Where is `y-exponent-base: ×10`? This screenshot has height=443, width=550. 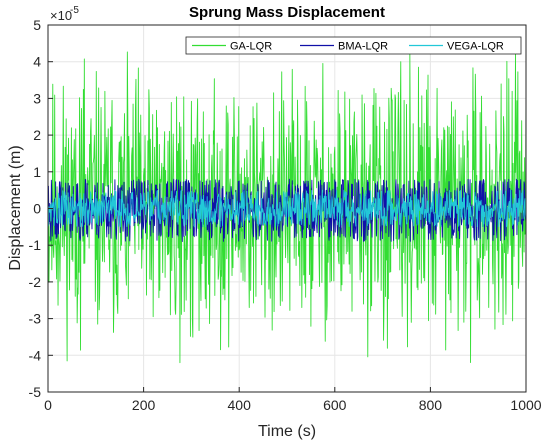
y-exponent-base: ×10 is located at coordinates (61, 15).